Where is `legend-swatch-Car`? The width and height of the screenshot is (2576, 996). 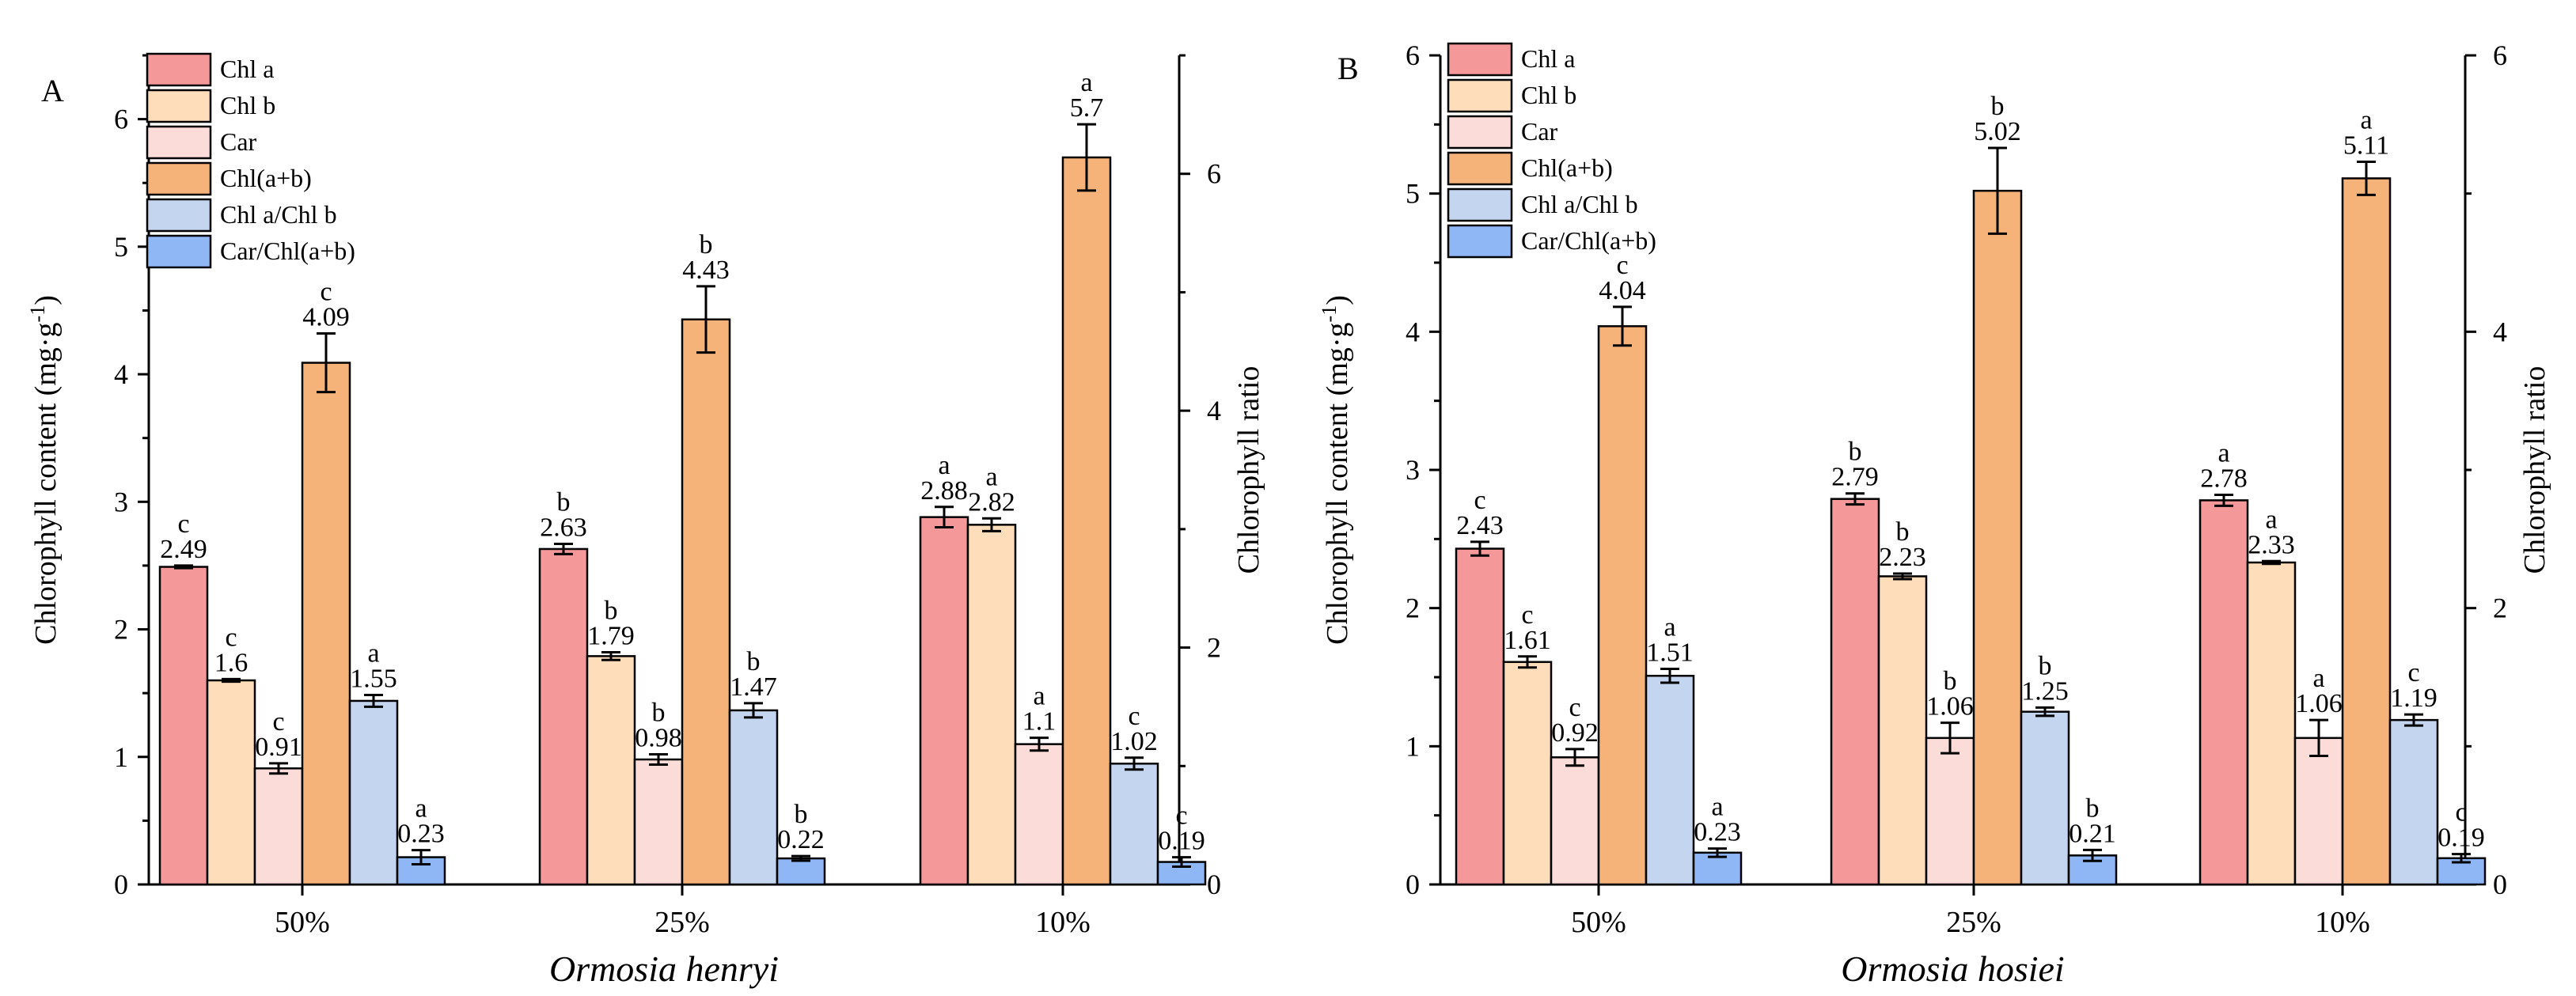 legend-swatch-Car is located at coordinates (1480, 132).